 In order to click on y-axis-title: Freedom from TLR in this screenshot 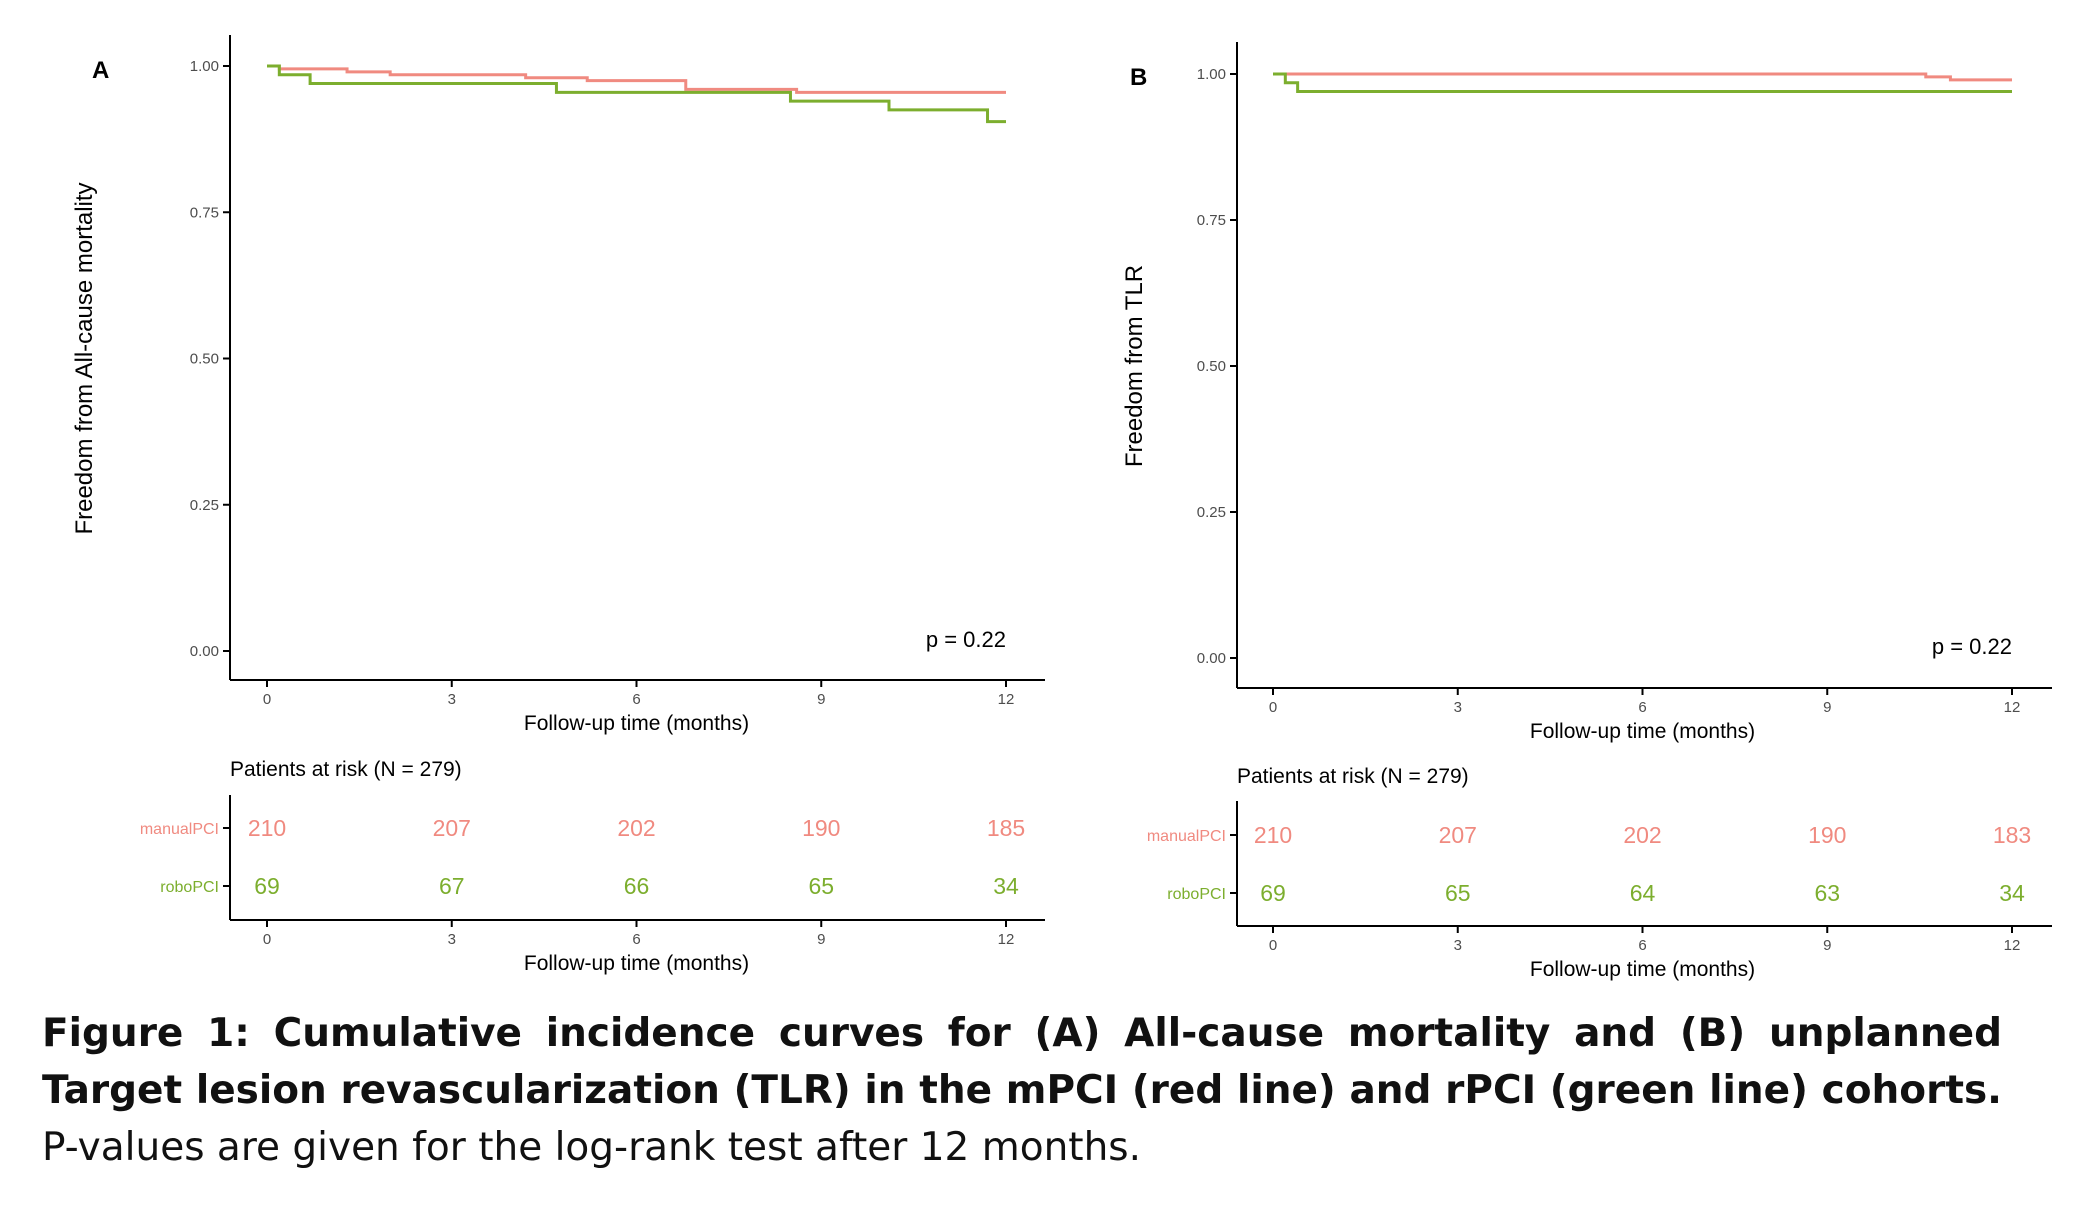, I will do `click(1134, 366)`.